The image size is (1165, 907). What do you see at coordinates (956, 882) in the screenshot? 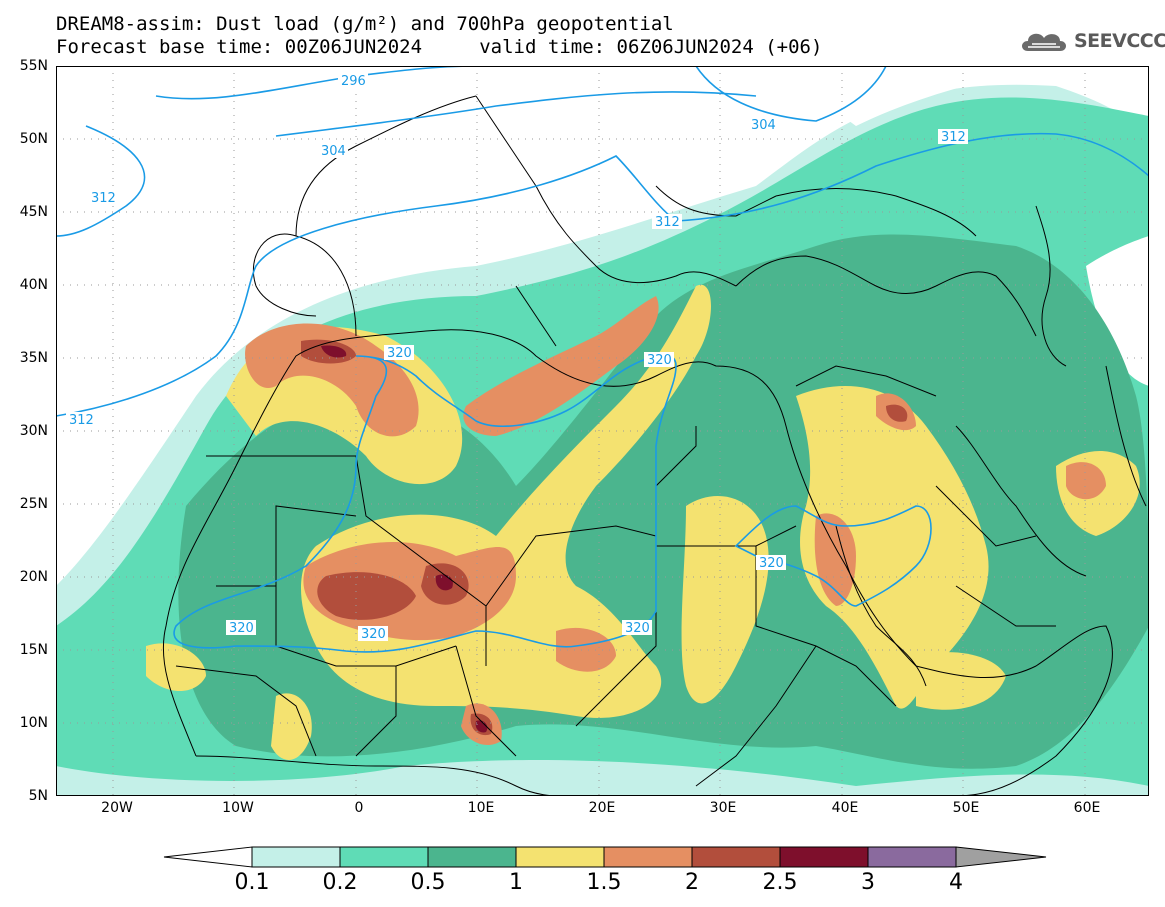
I see `colorbar-label-4: 4` at bounding box center [956, 882].